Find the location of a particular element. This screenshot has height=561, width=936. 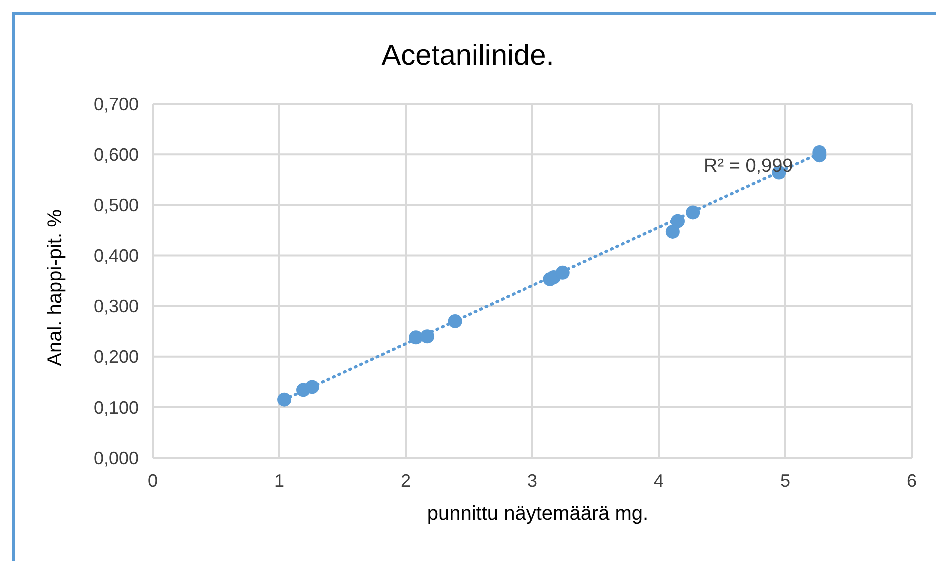

x-tick-label: 2 is located at coordinates (406, 480).